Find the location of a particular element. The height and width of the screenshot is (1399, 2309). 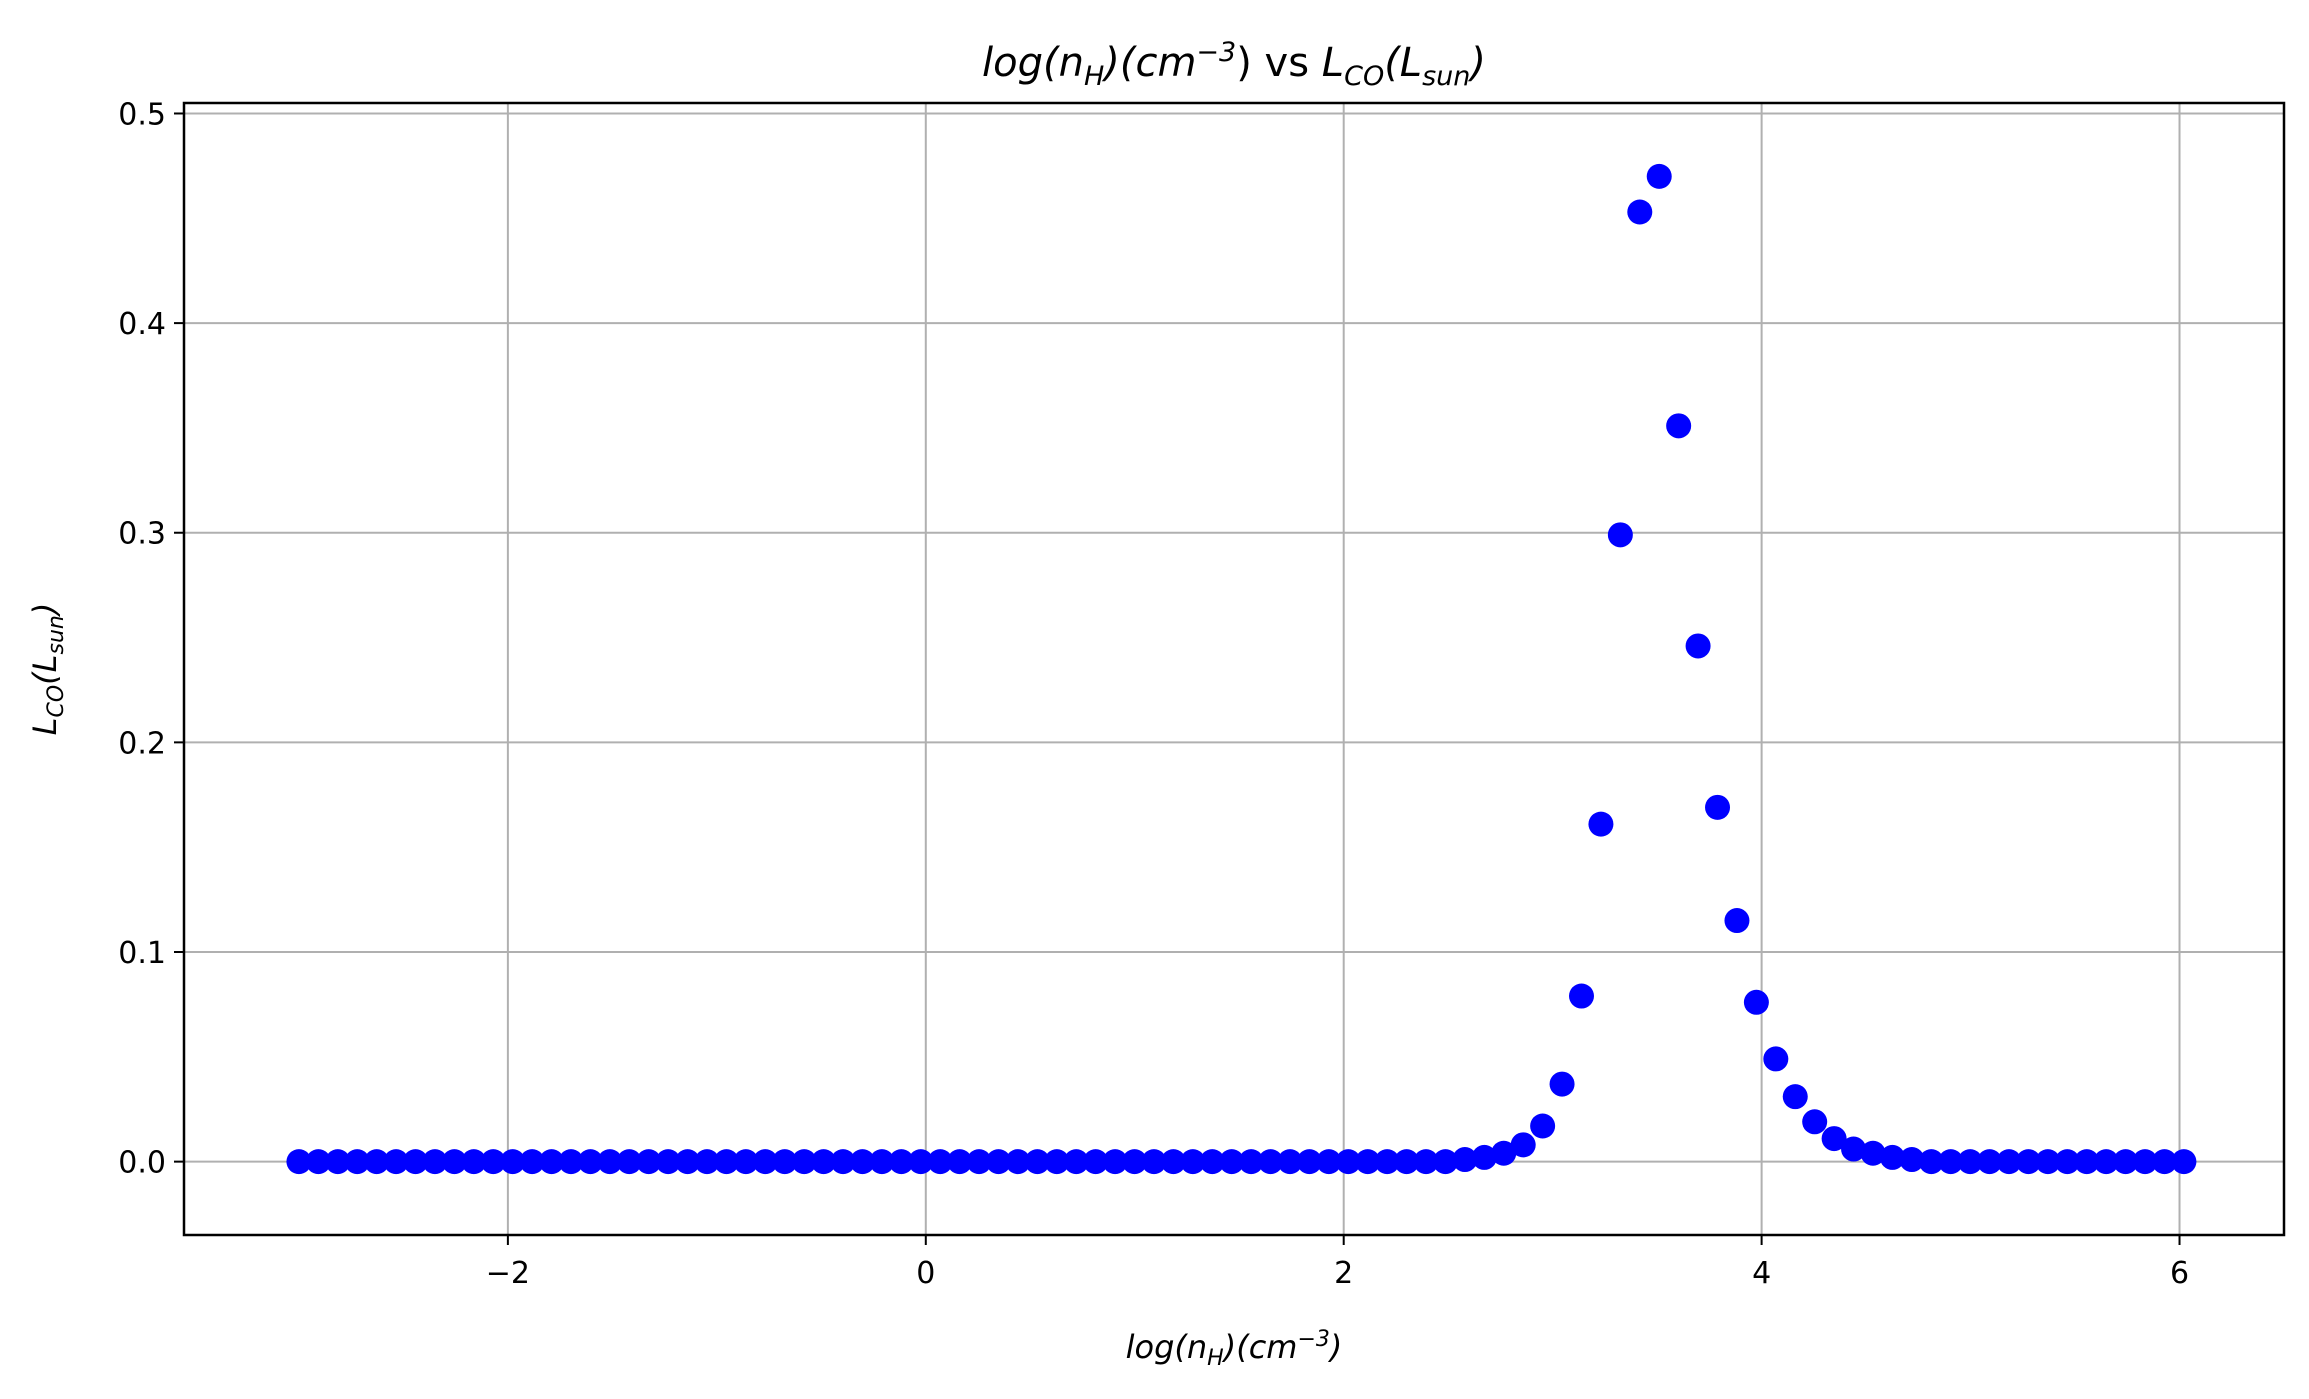

xlabel-pre: log(n is located at coordinates (1167, 1347).